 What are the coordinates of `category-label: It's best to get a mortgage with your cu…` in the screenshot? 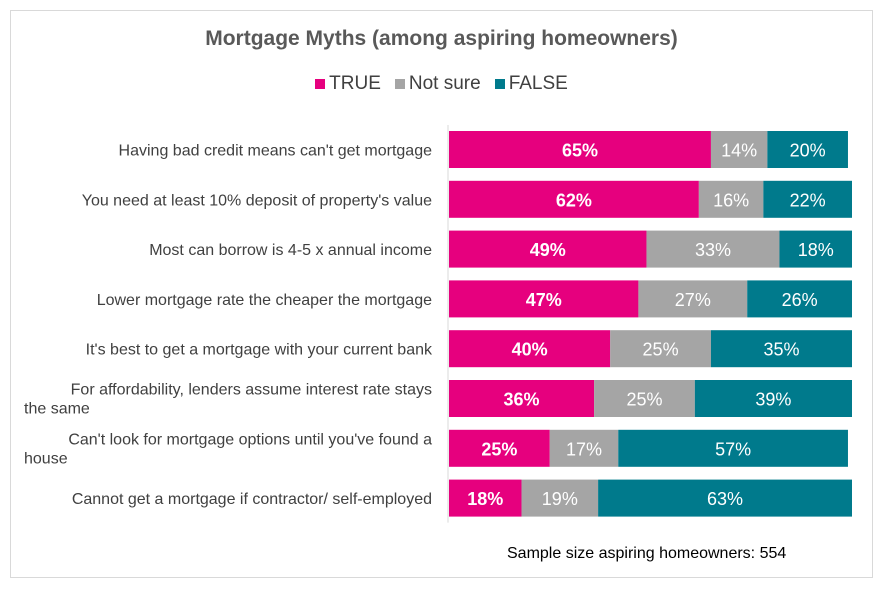 It's located at (259, 350).